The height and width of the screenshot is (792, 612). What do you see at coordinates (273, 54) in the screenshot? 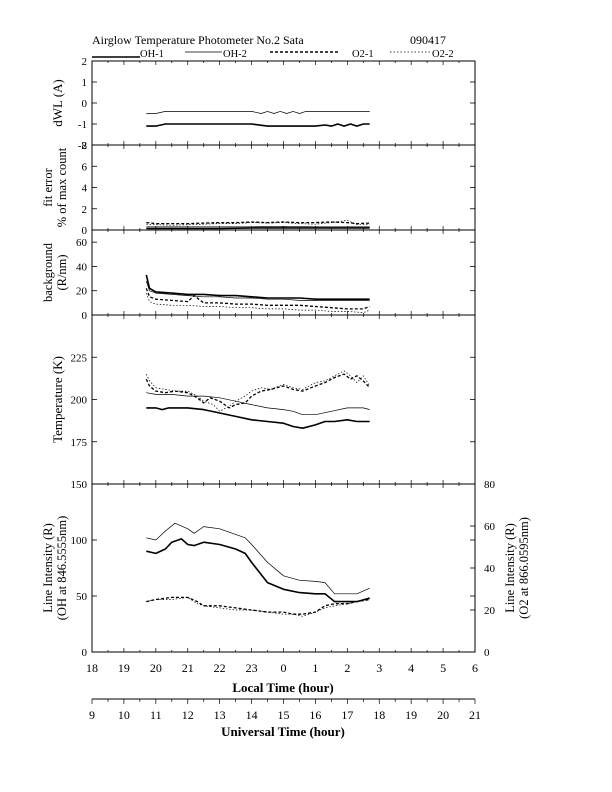
I see `legend: OH-1 OH-2 O2-1 O2-2` at bounding box center [273, 54].